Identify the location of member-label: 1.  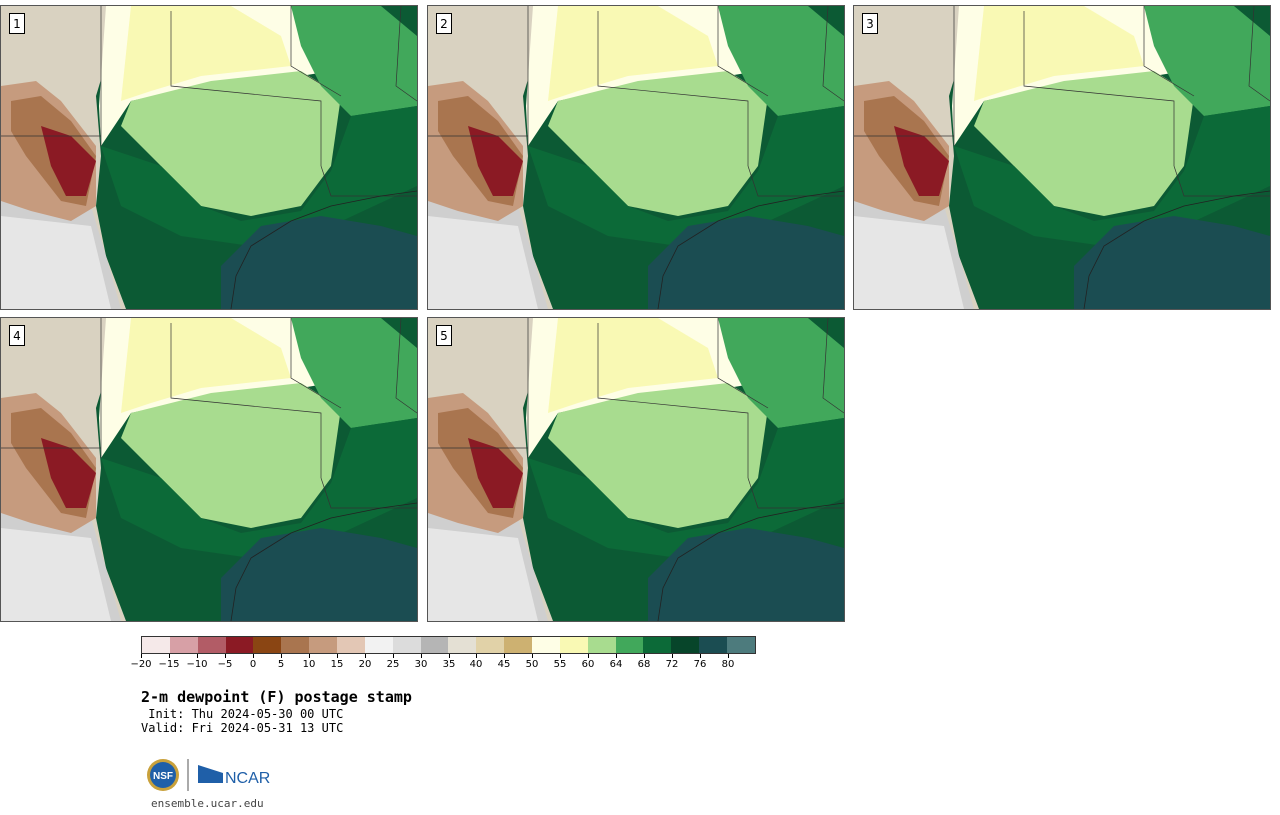
(17, 23).